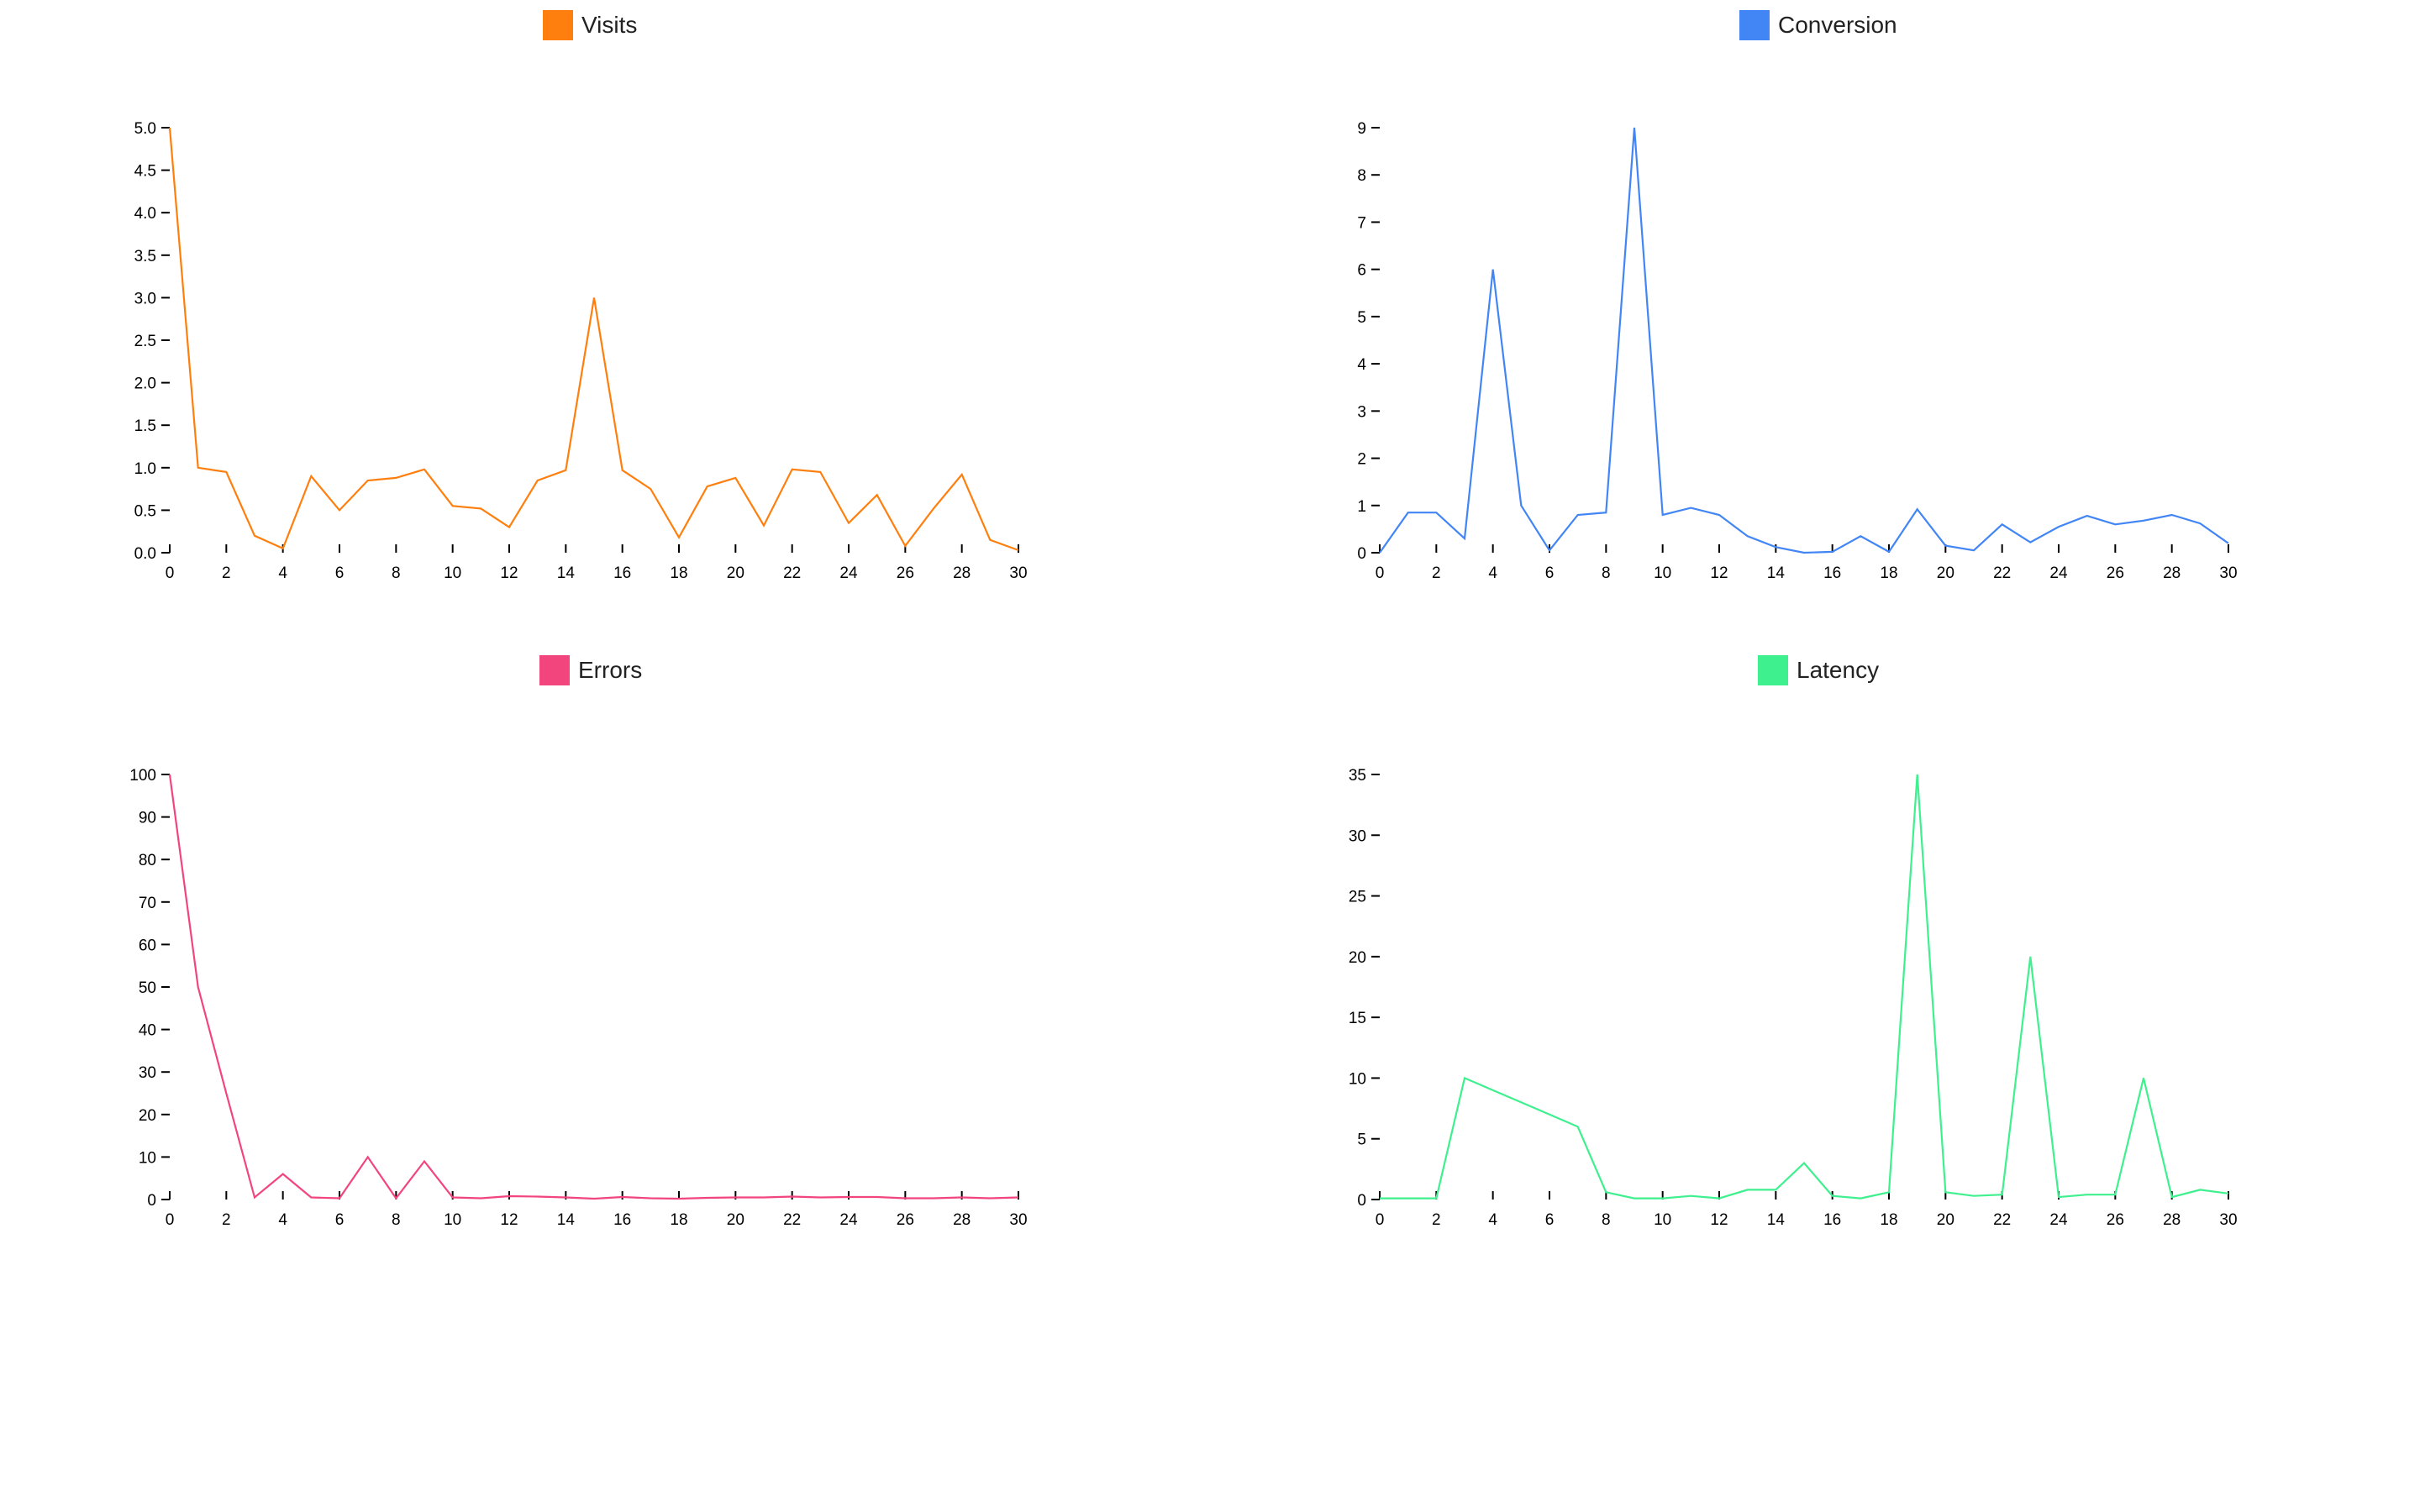  What do you see at coordinates (848, 573) in the screenshot?
I see `x-tick-label-visits-12: 24` at bounding box center [848, 573].